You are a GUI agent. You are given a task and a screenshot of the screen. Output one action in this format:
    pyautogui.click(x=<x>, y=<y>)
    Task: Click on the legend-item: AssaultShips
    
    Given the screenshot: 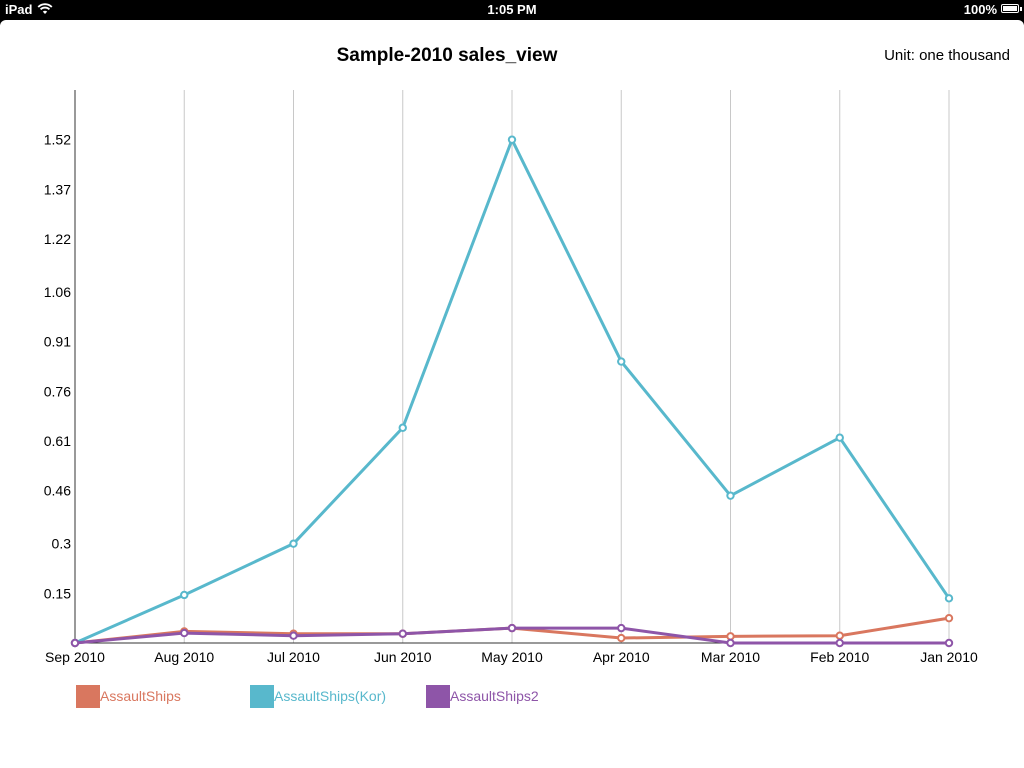 What is the action you would take?
    pyautogui.click(x=128, y=696)
    